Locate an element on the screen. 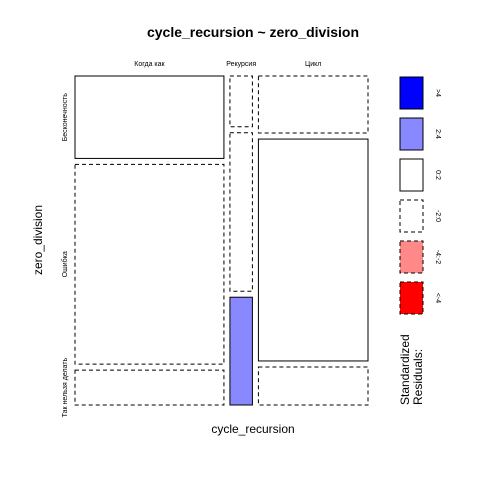 Image resolution: width=480 pixels, height=480 pixels. legend-label: -2:0 is located at coordinates (437, 216).